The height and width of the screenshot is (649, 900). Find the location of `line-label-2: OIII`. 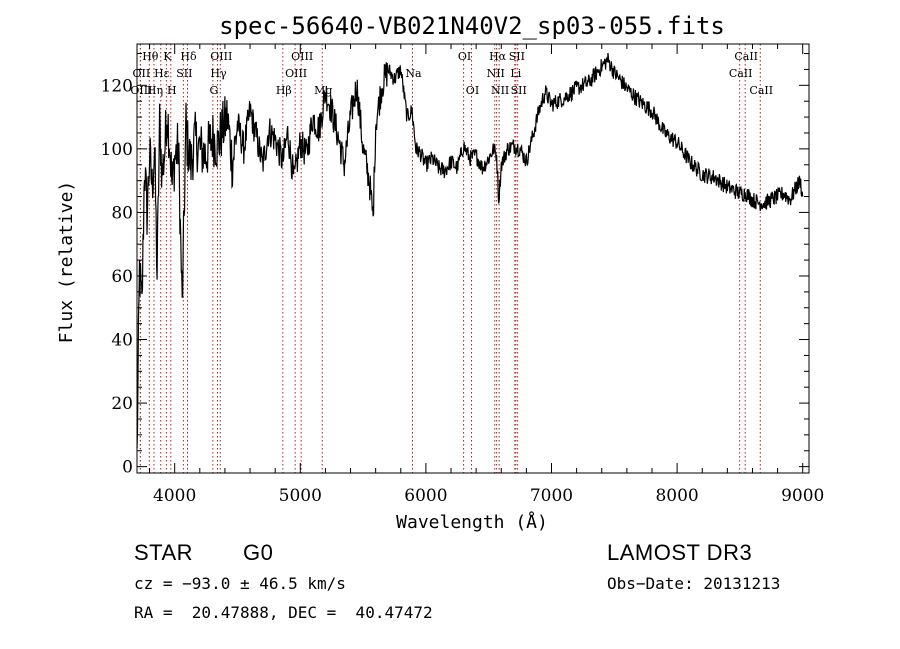

line-label-2: OIII is located at coordinates (141, 90).